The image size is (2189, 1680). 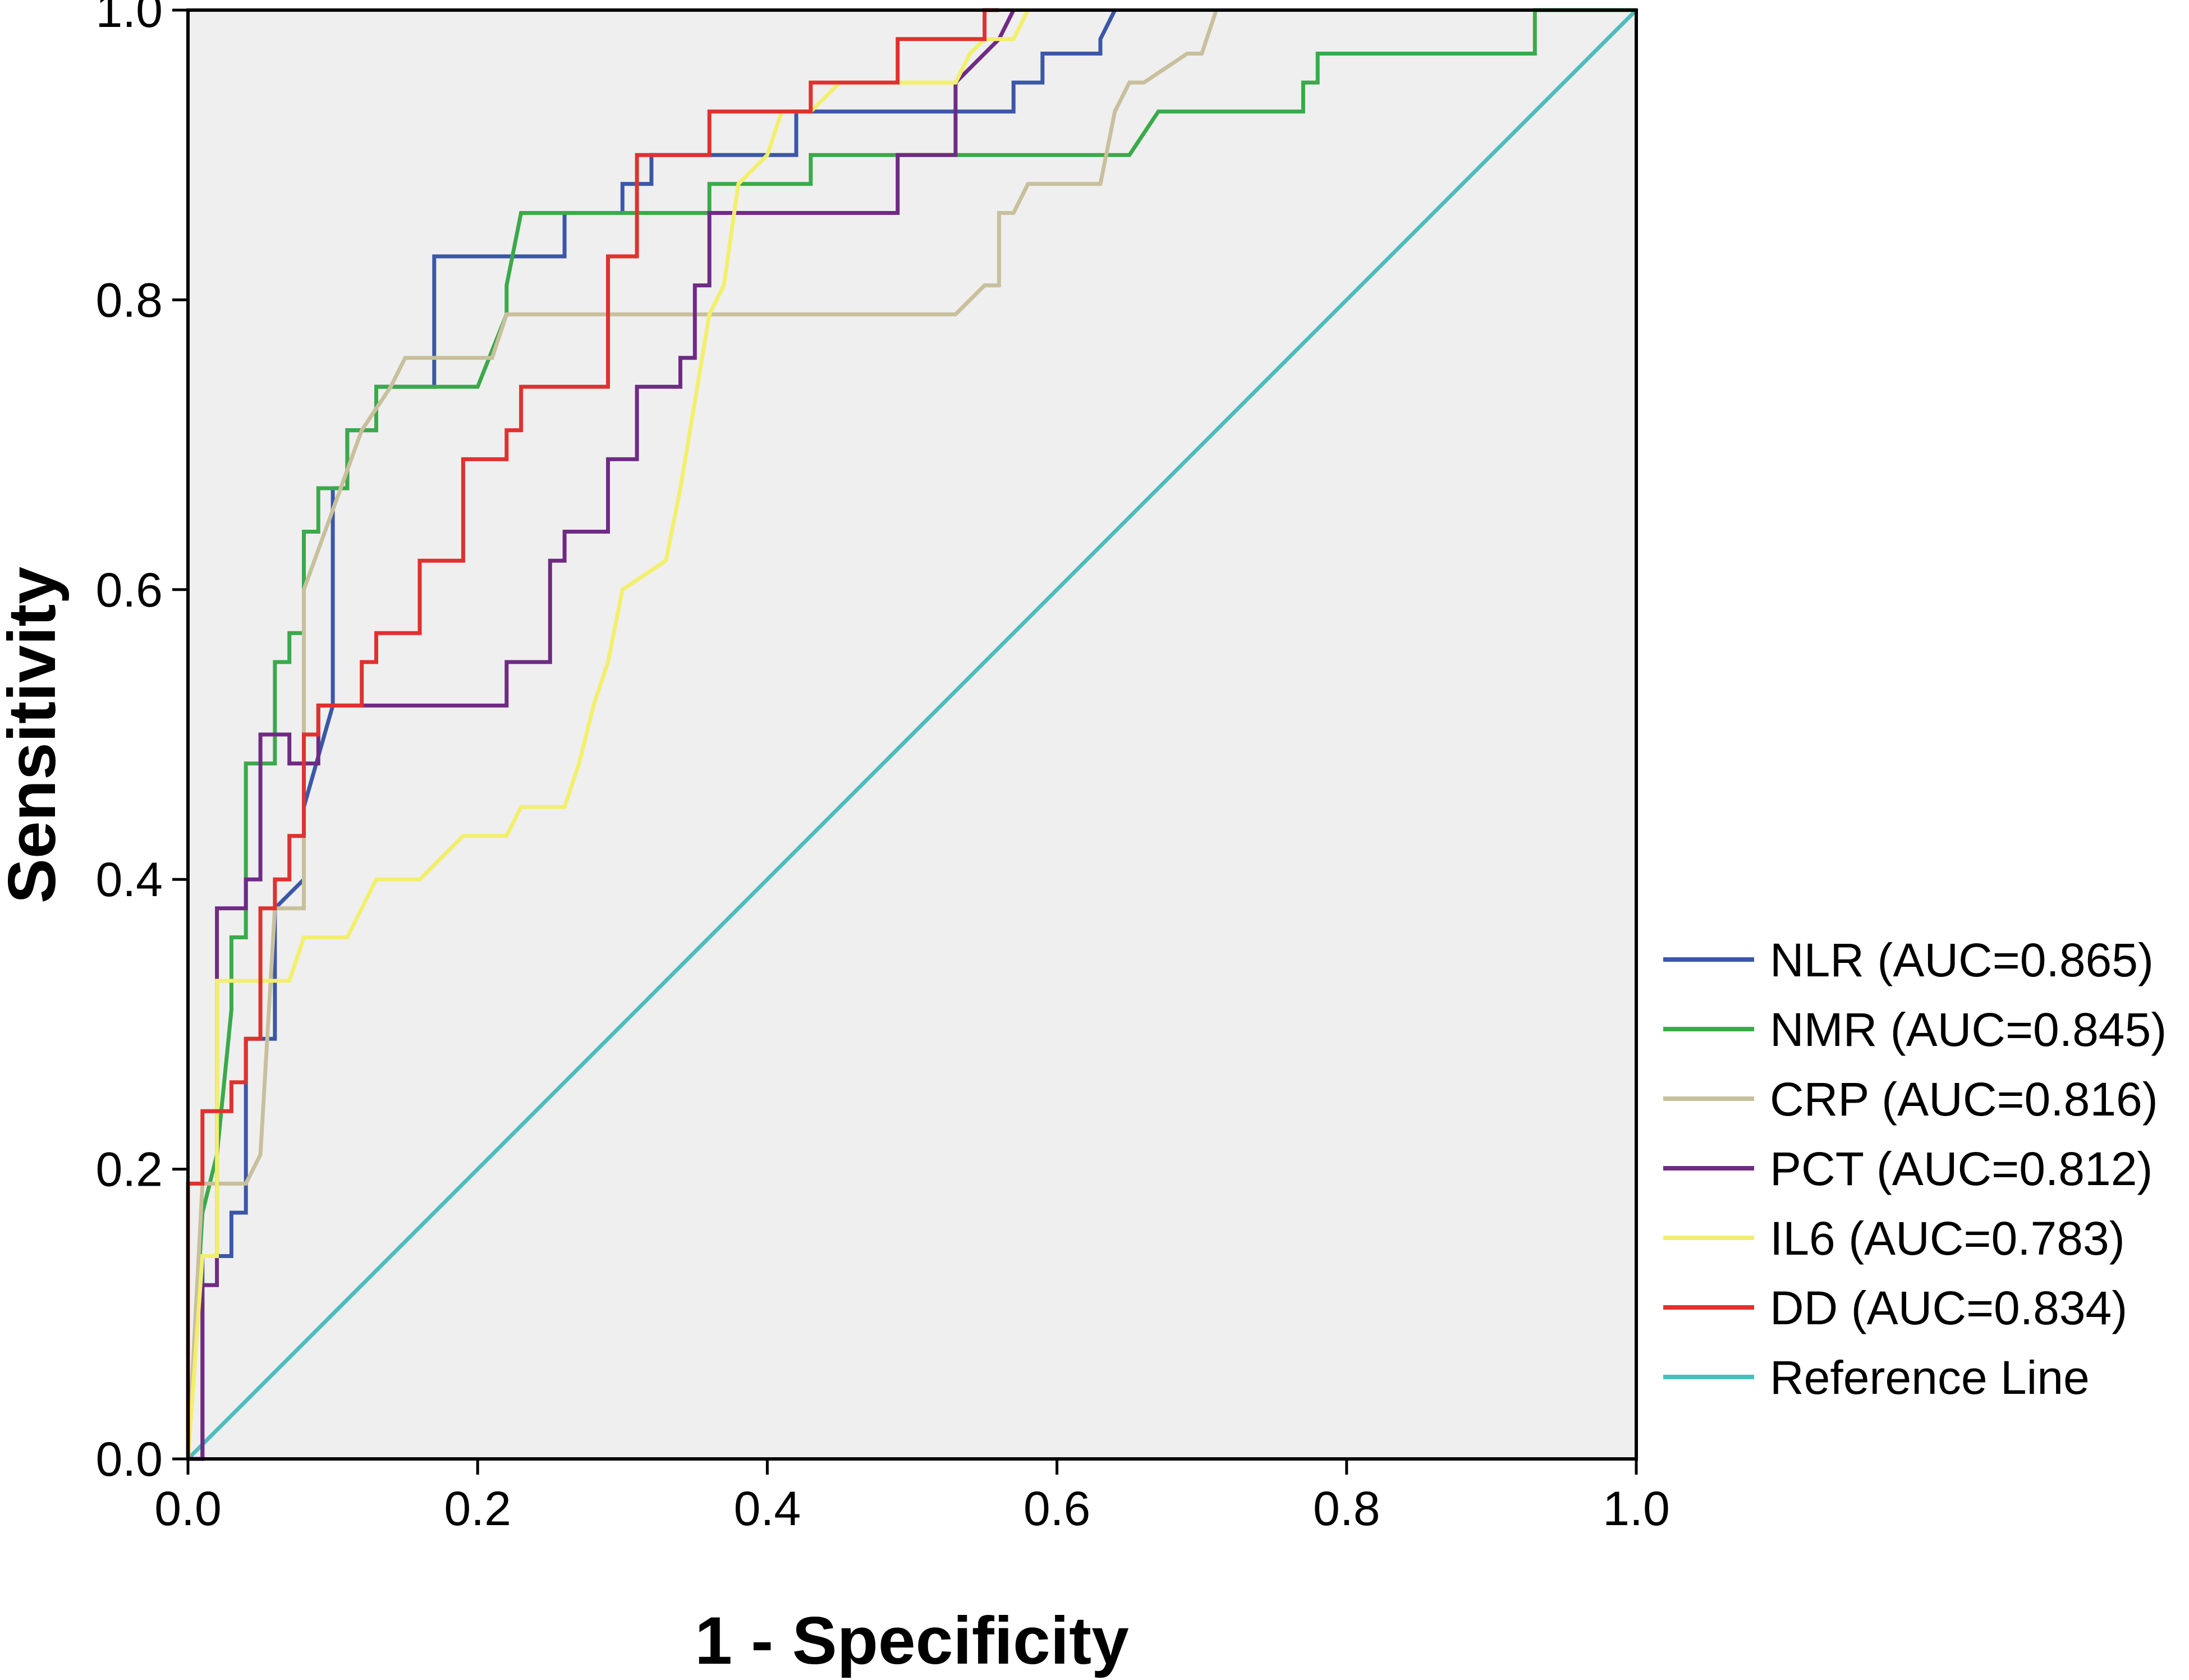 What do you see at coordinates (1057, 1509) in the screenshot?
I see `x-tick-label: 0.6` at bounding box center [1057, 1509].